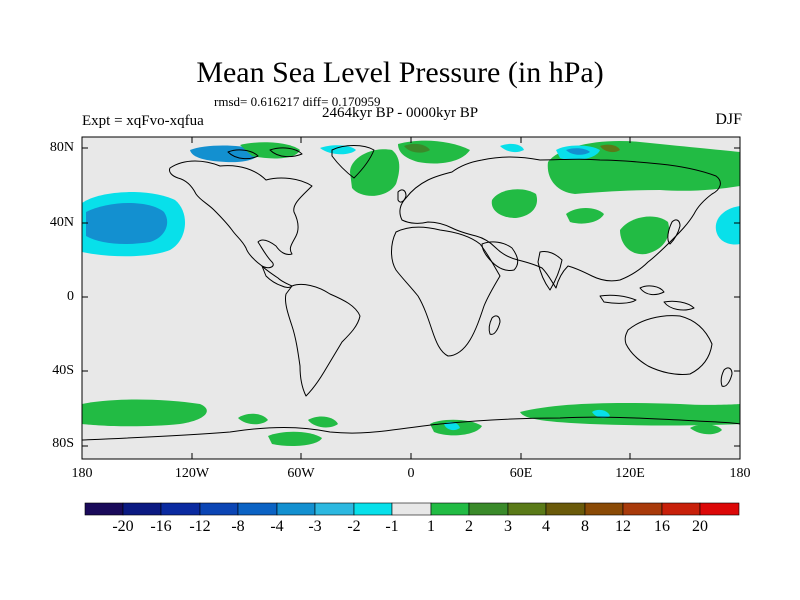 The width and height of the screenshot is (800, 600). I want to click on colorbar-label: -20, so click(123, 526).